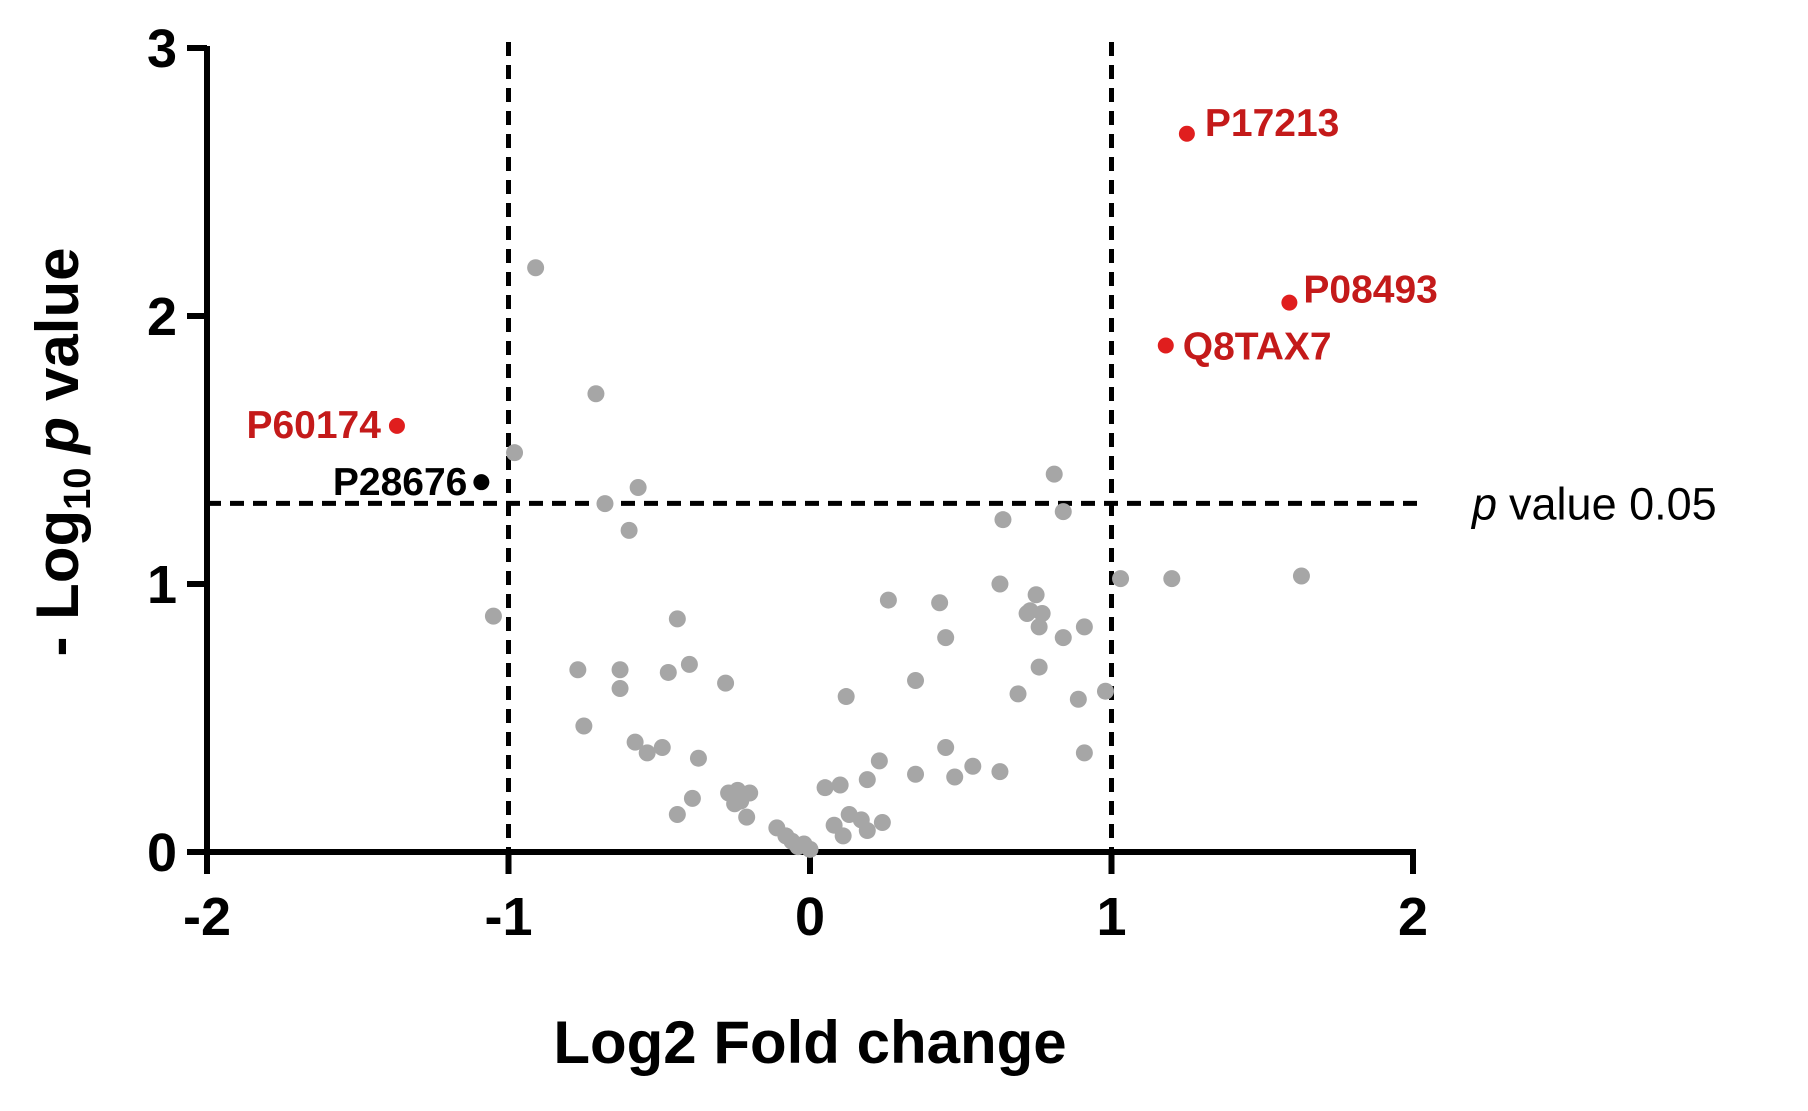 This screenshot has height=1111, width=1808. Describe the element at coordinates (396, 425) in the screenshot. I see `highlight-point-p60174` at that location.